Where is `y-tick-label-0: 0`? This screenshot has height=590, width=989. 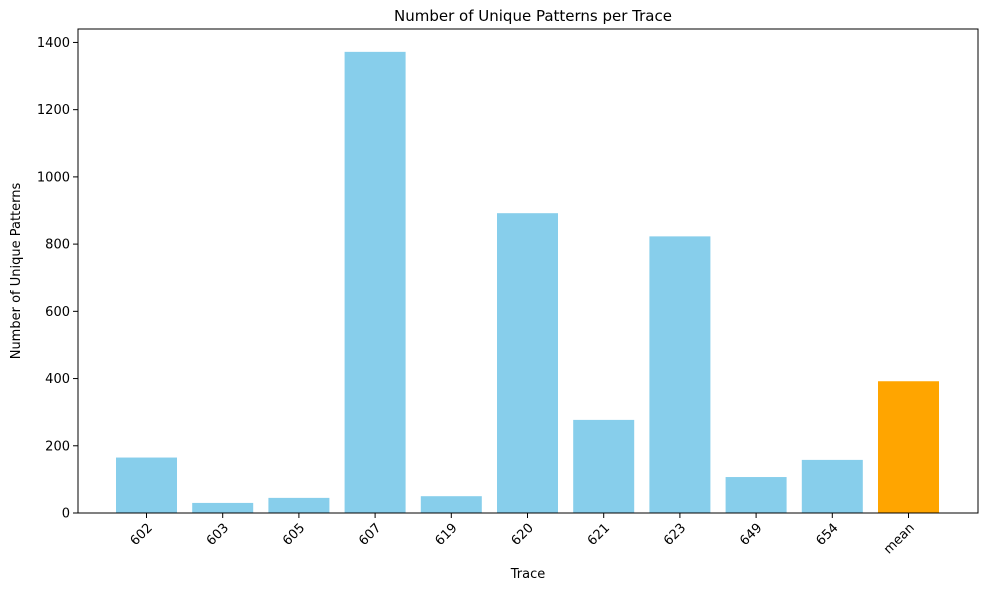 y-tick-label-0: 0 is located at coordinates (66, 514).